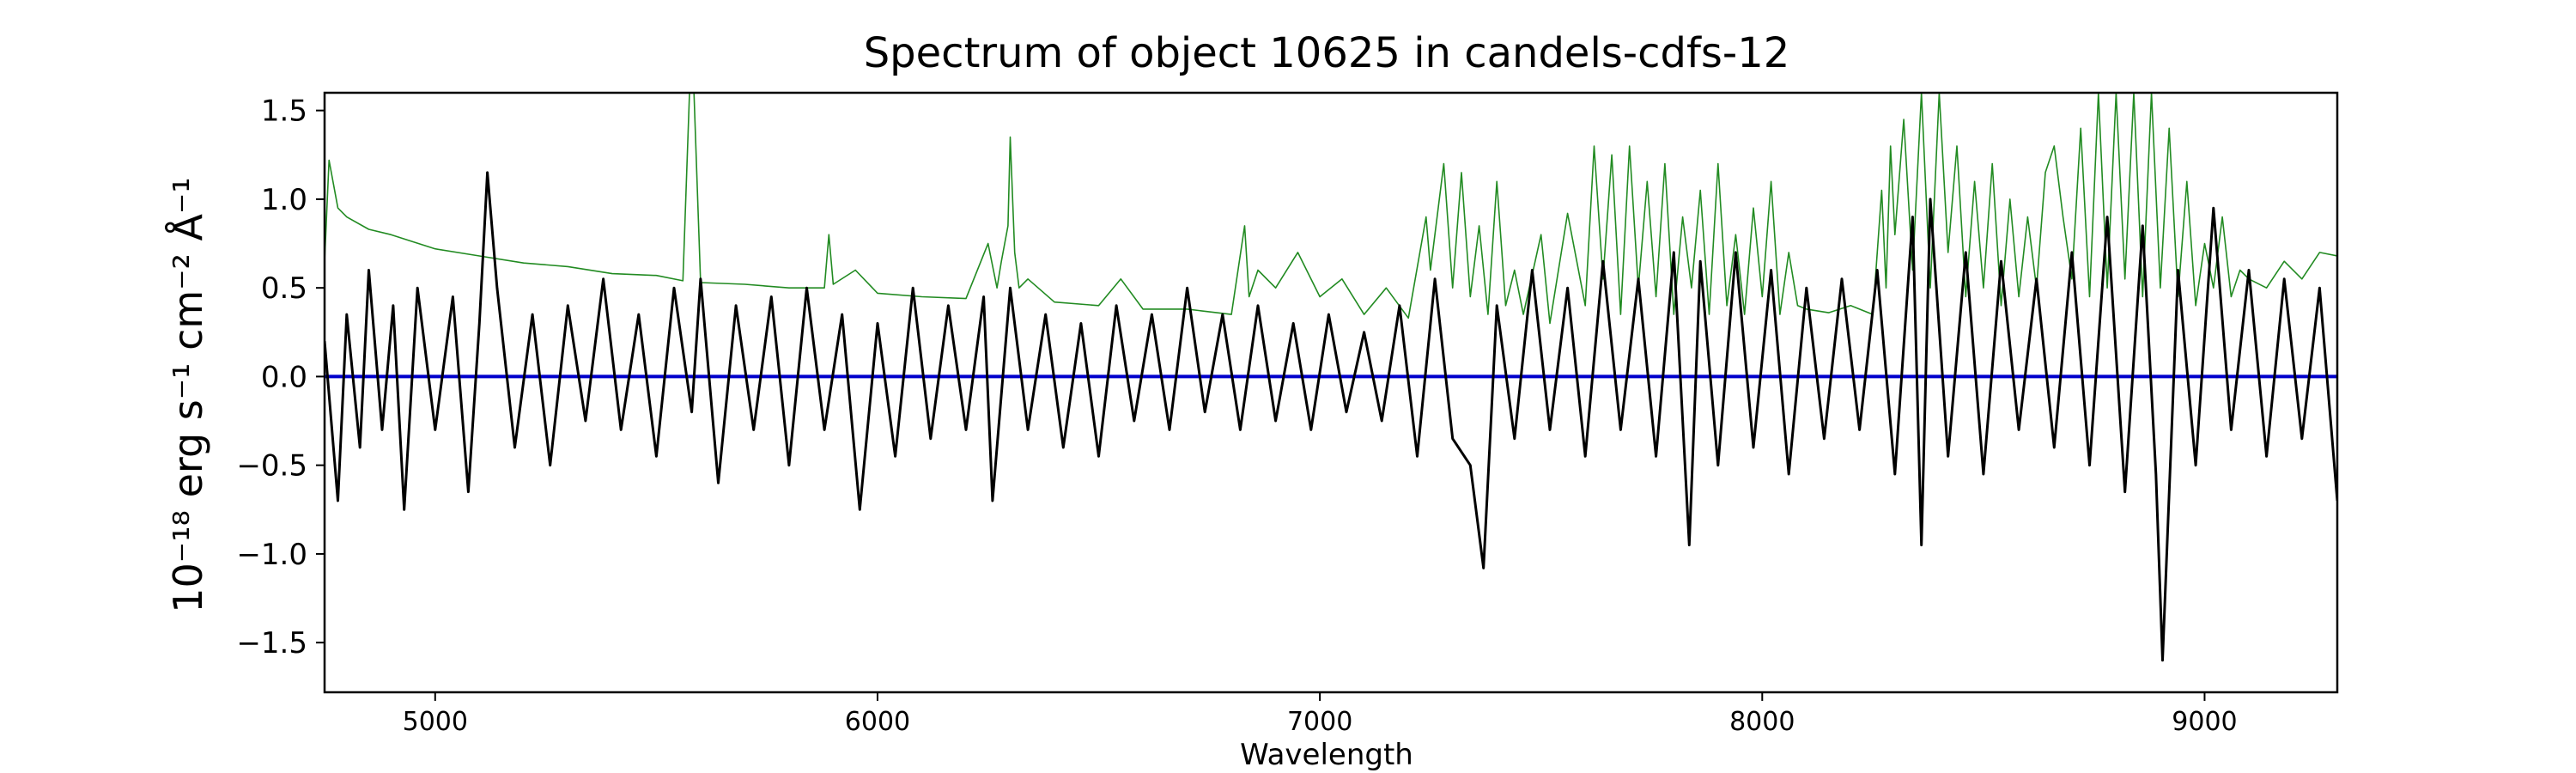  I want to click on y-tick-label: −1.0, so click(271, 555).